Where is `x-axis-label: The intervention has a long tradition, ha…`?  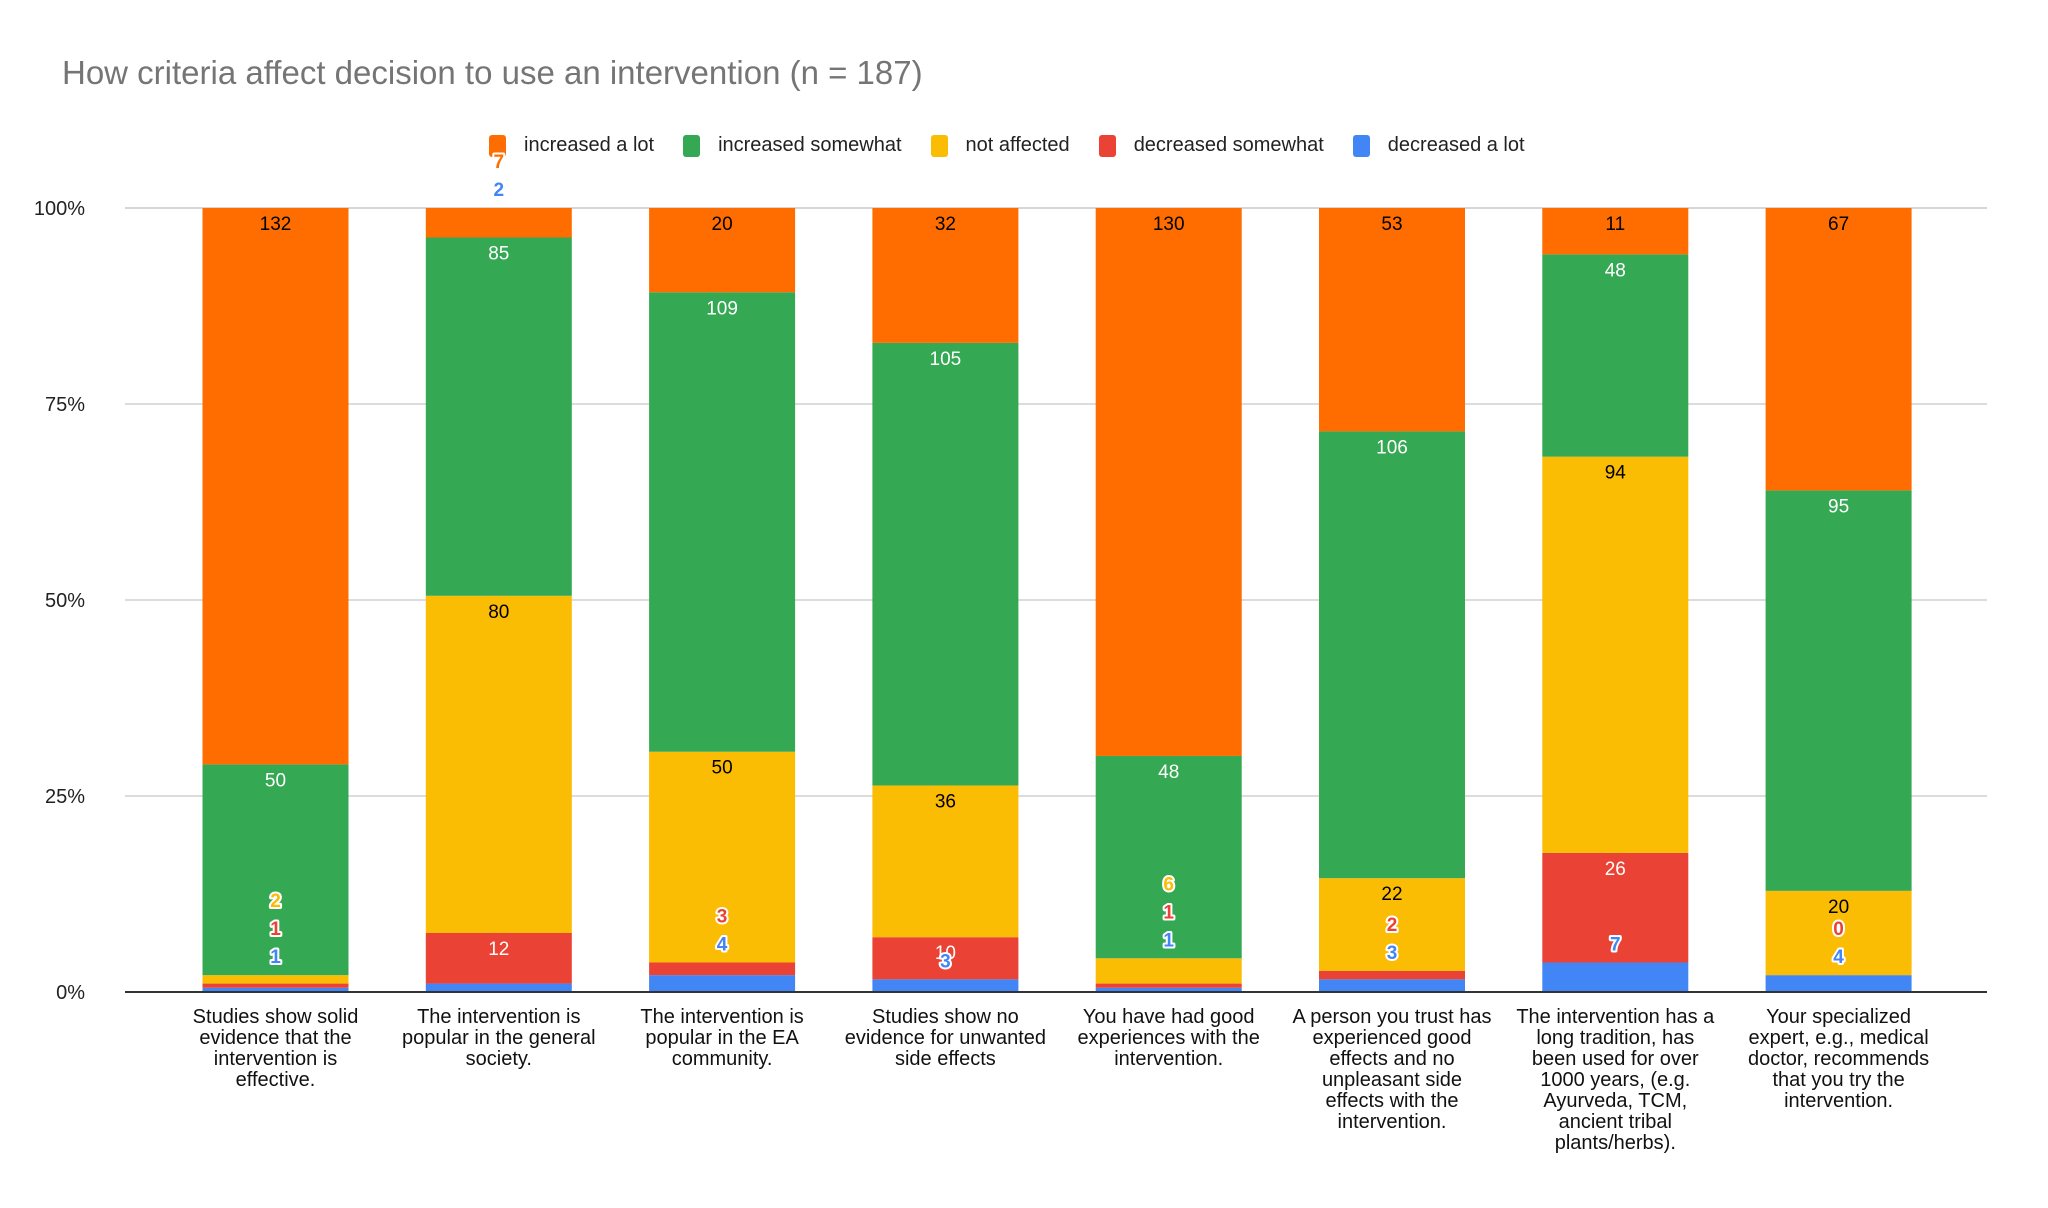
x-axis-label: The intervention has a long tradition, ha… is located at coordinates (1615, 1080).